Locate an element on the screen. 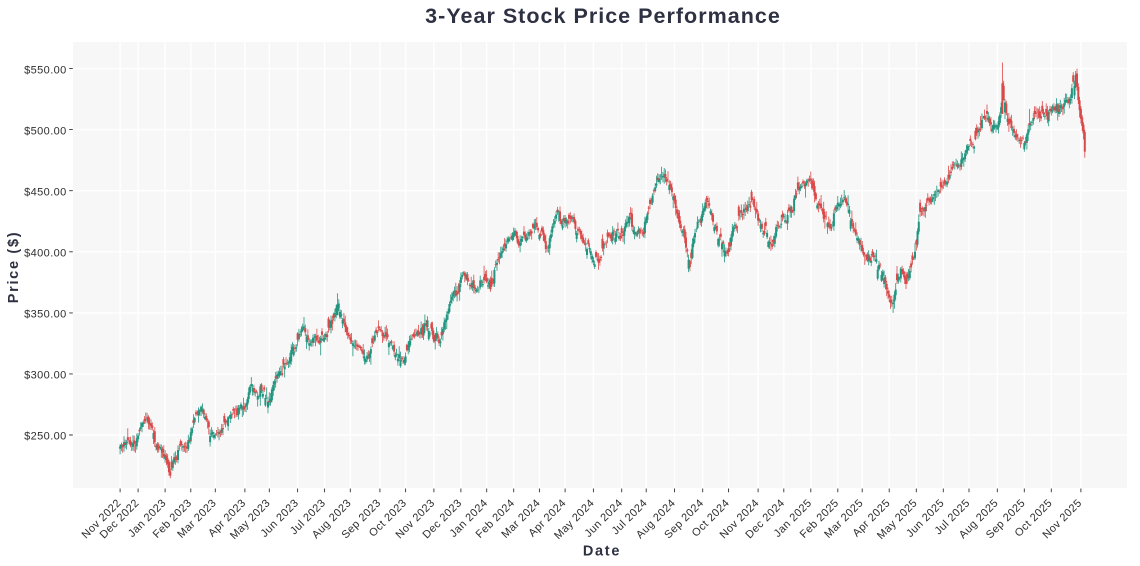  svg-text: $250.00 is located at coordinates (45, 437).